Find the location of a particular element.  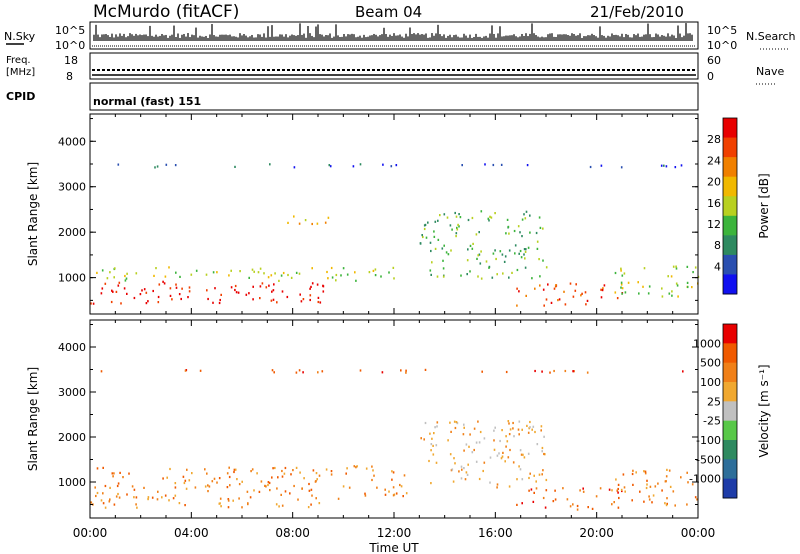

colorbar-tick-label: 1000 is located at coordinates (707, 343).